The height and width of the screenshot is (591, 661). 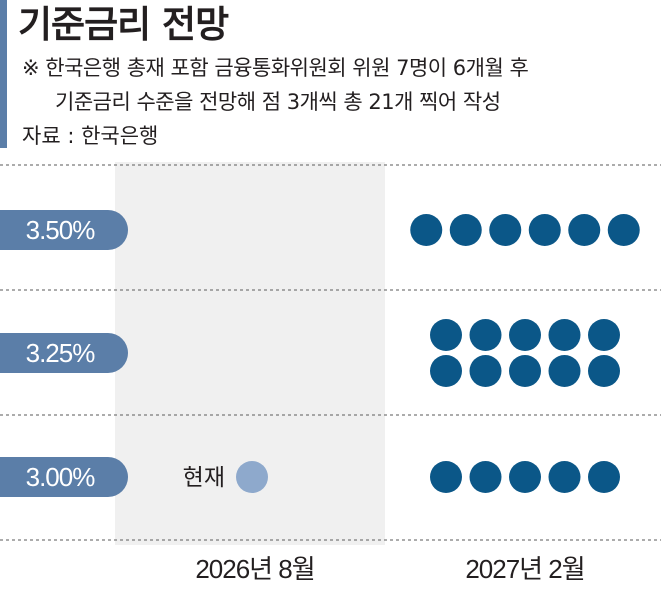 I want to click on rate-label: 3.00%, so click(x=64, y=477).